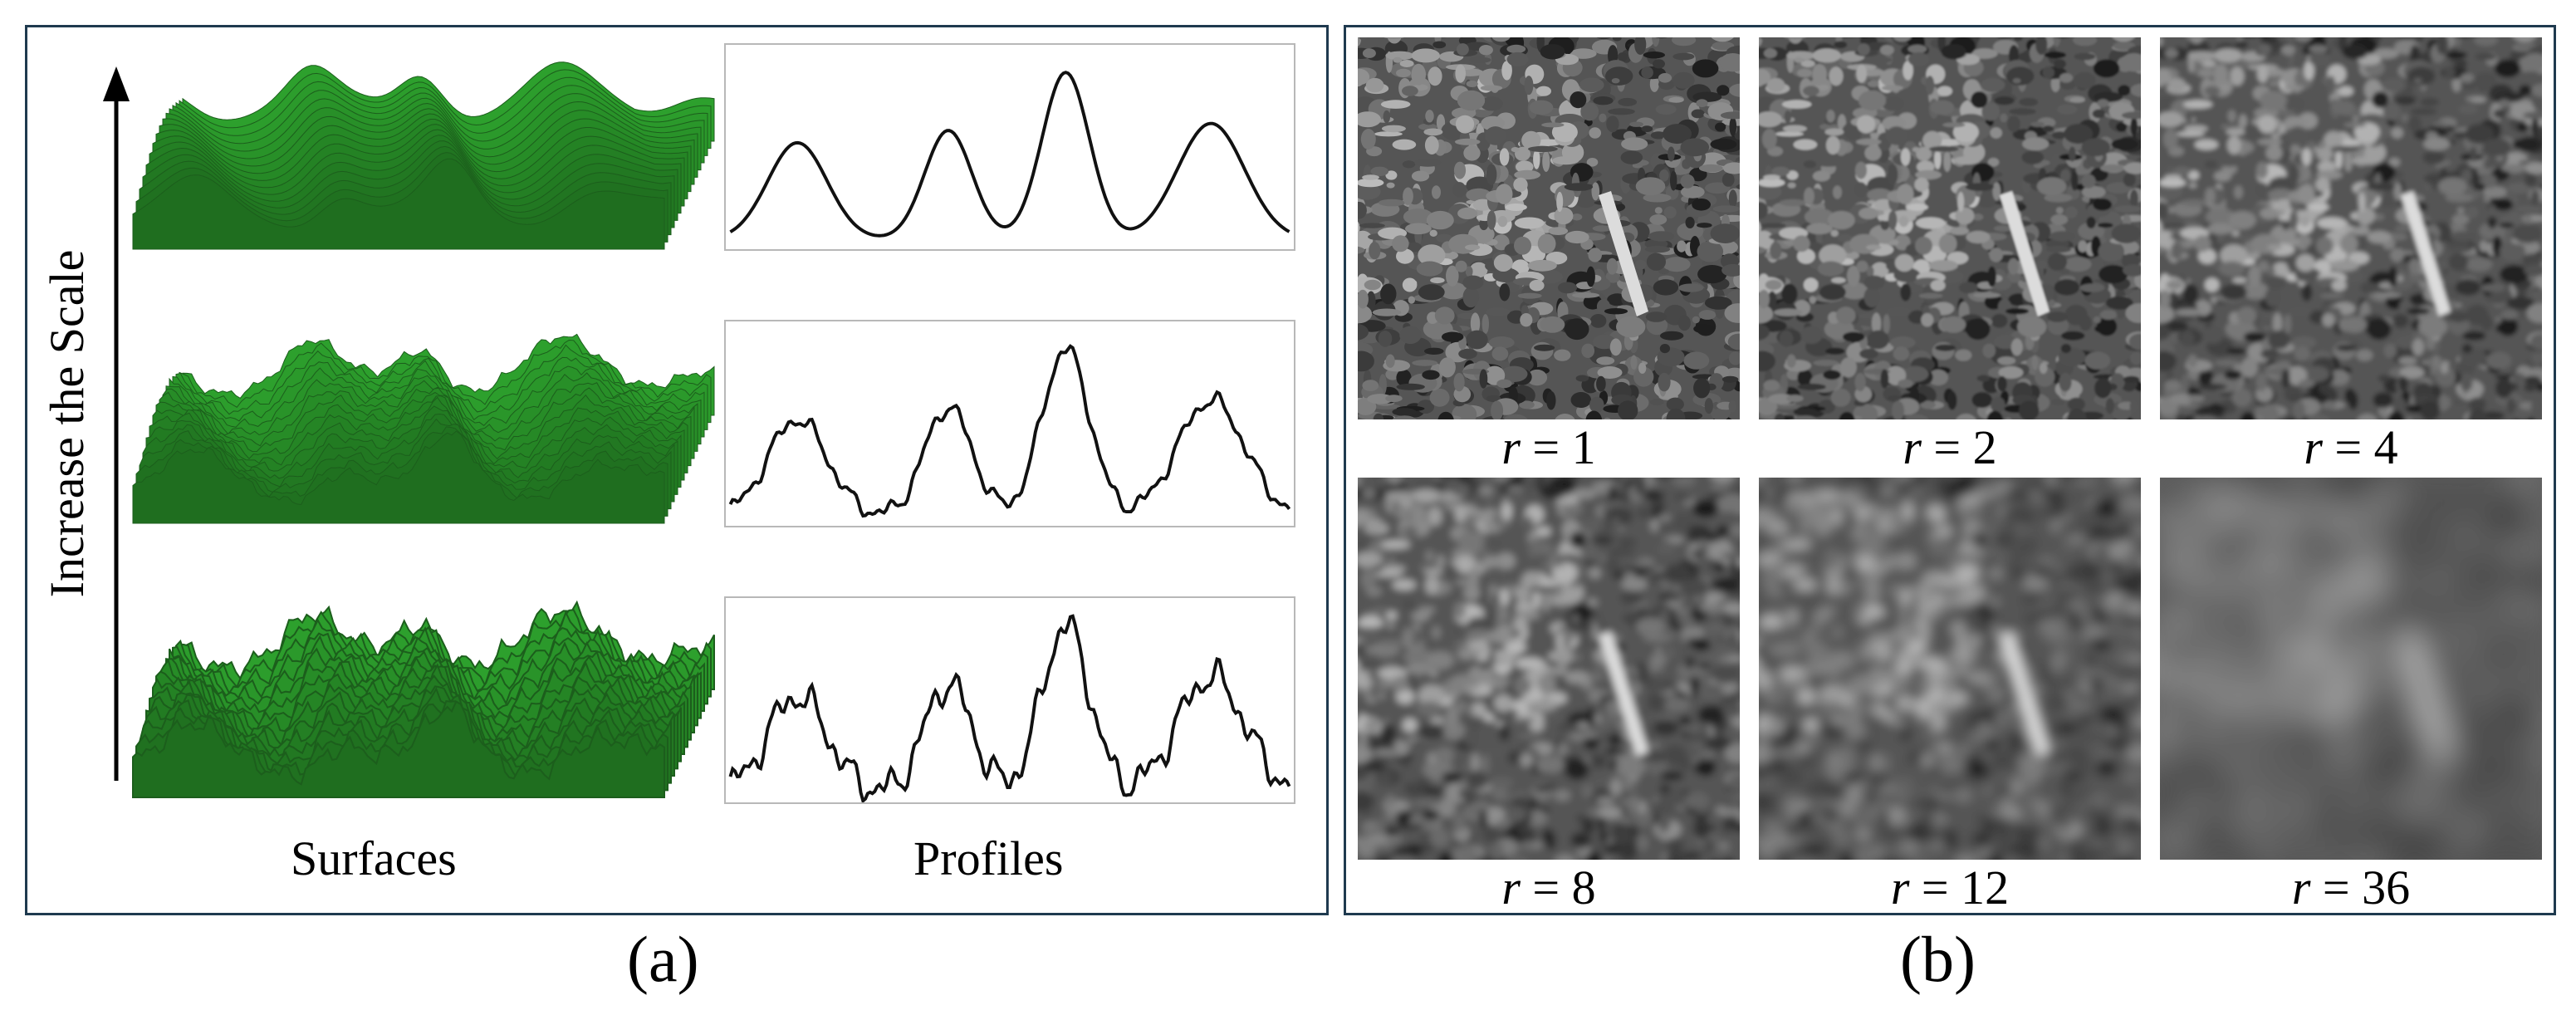 The image size is (2576, 1015). Describe the element at coordinates (423, 428) in the screenshot. I see `surface-medium` at that location.